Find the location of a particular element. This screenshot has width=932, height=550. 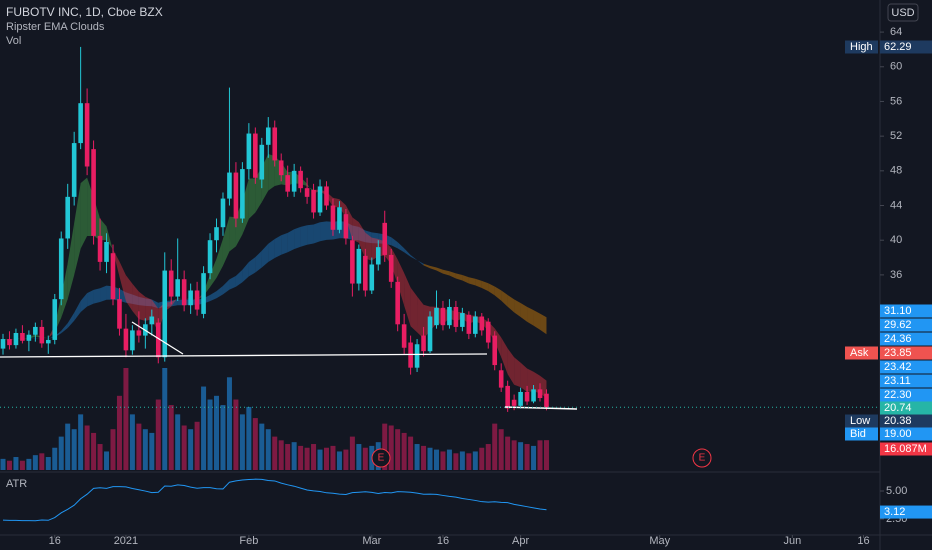

price-label-name-box is located at coordinates (861, 47).